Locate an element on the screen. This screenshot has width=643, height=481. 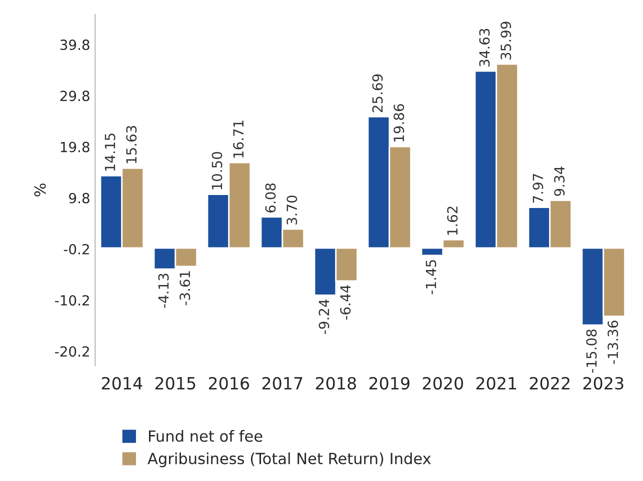
y-axis-title: % is located at coordinates (40, 190).